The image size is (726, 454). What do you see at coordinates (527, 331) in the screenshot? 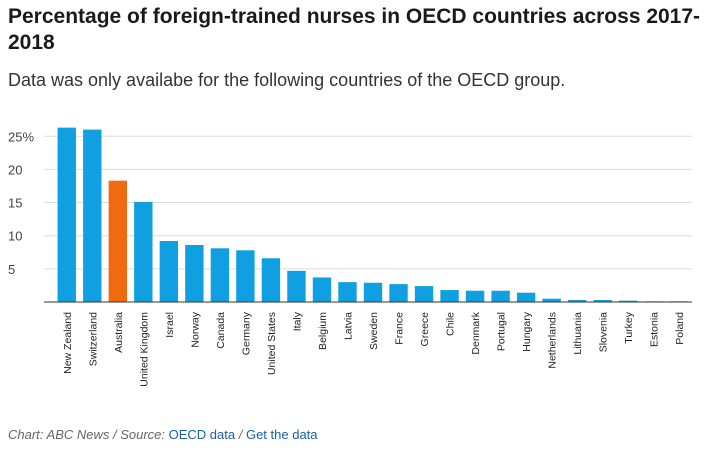
I see `x-tick-label: Hungary` at bounding box center [527, 331].